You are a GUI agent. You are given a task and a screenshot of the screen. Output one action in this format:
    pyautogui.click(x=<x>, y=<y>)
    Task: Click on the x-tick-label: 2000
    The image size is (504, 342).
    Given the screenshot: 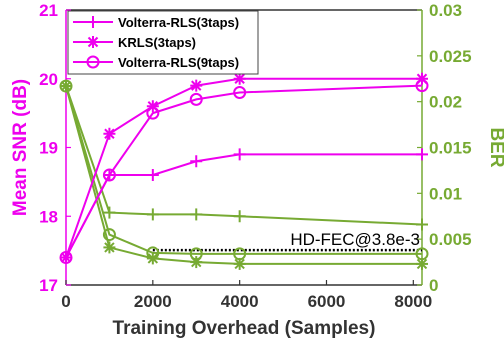 What is the action you would take?
    pyautogui.click(x=153, y=301)
    